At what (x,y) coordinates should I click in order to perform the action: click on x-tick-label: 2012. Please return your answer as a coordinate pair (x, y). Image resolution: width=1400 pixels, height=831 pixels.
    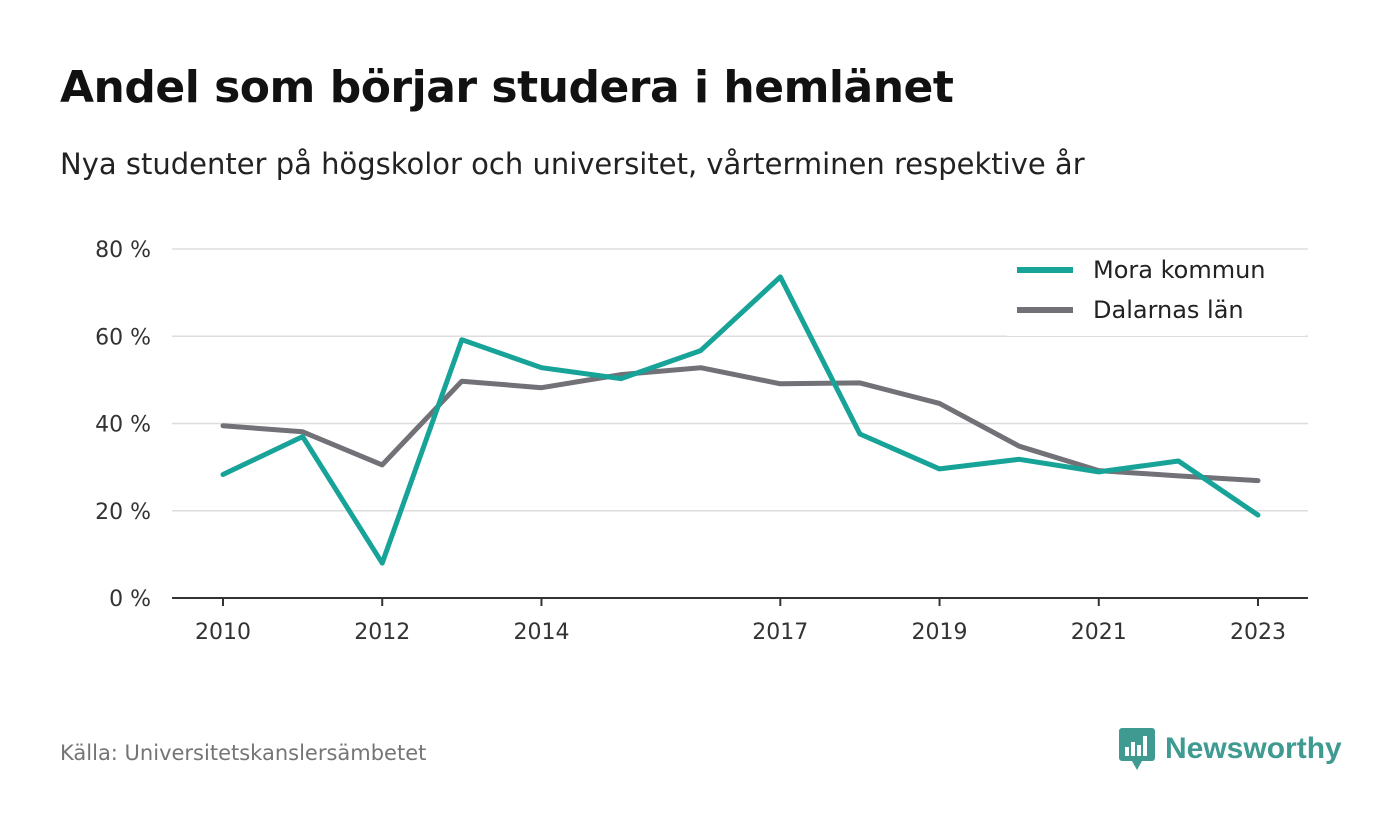
    Looking at the image, I should click on (382, 632).